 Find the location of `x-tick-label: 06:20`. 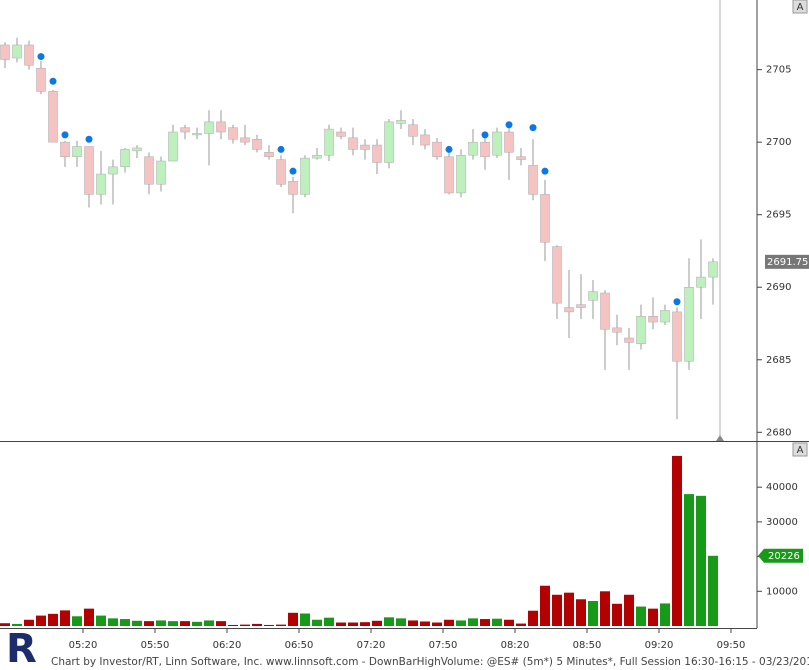

x-tick-label: 06:20 is located at coordinates (227, 645).